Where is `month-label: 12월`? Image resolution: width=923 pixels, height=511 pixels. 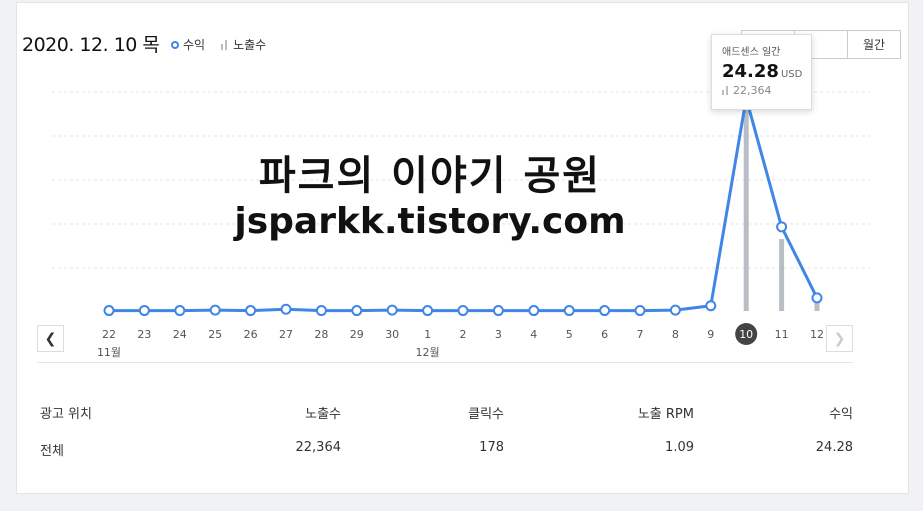 month-label: 12월 is located at coordinates (428, 352).